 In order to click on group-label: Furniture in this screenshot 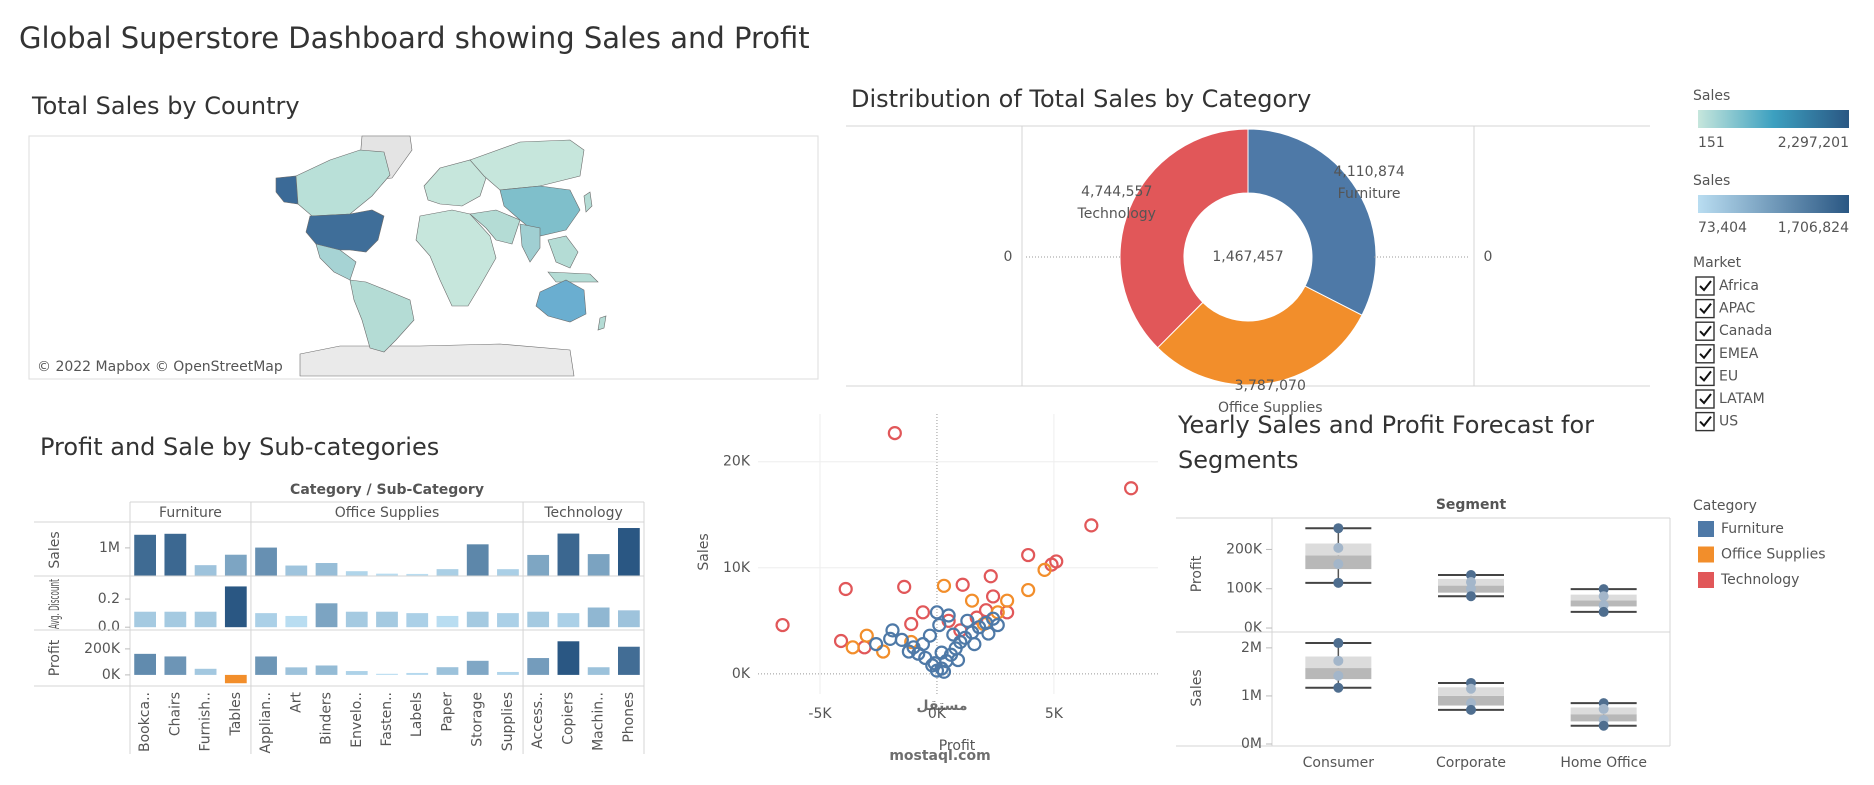, I will do `click(190, 513)`.